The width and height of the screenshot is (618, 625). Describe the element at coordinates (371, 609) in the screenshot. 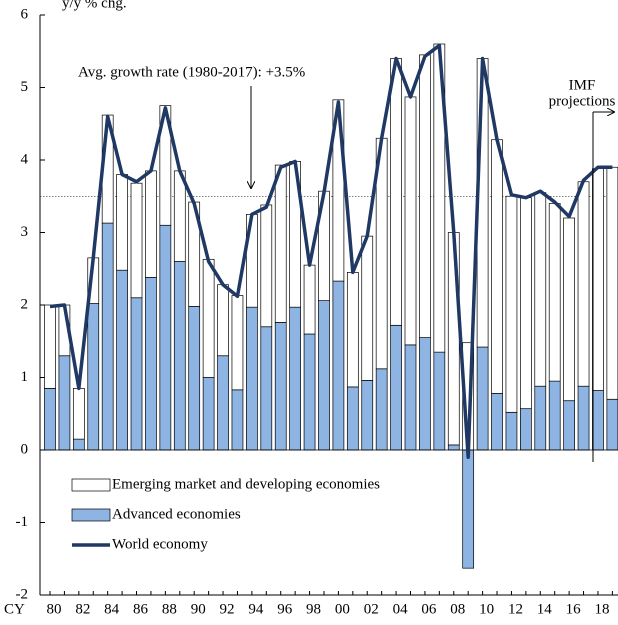

I see `x-tick-label: 02` at that location.